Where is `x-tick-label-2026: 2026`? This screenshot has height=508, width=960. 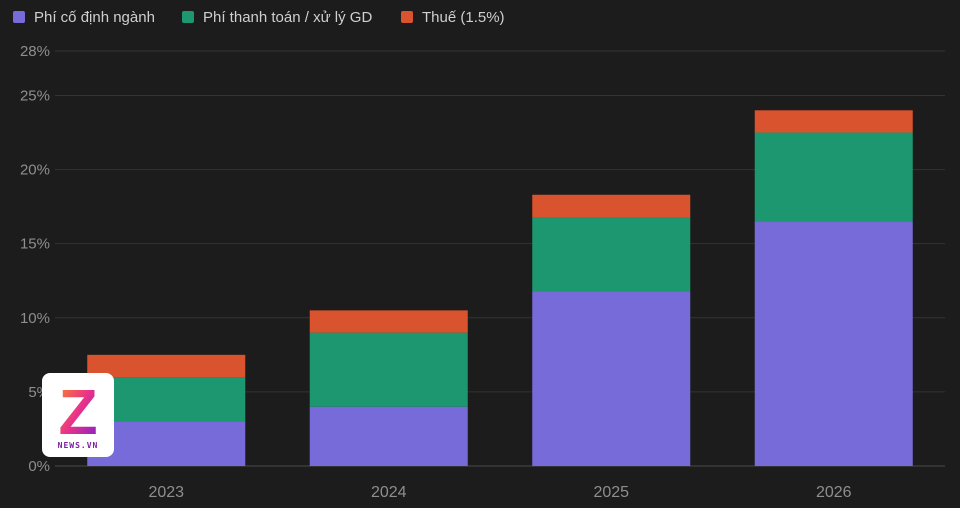
x-tick-label-2026: 2026 is located at coordinates (834, 492).